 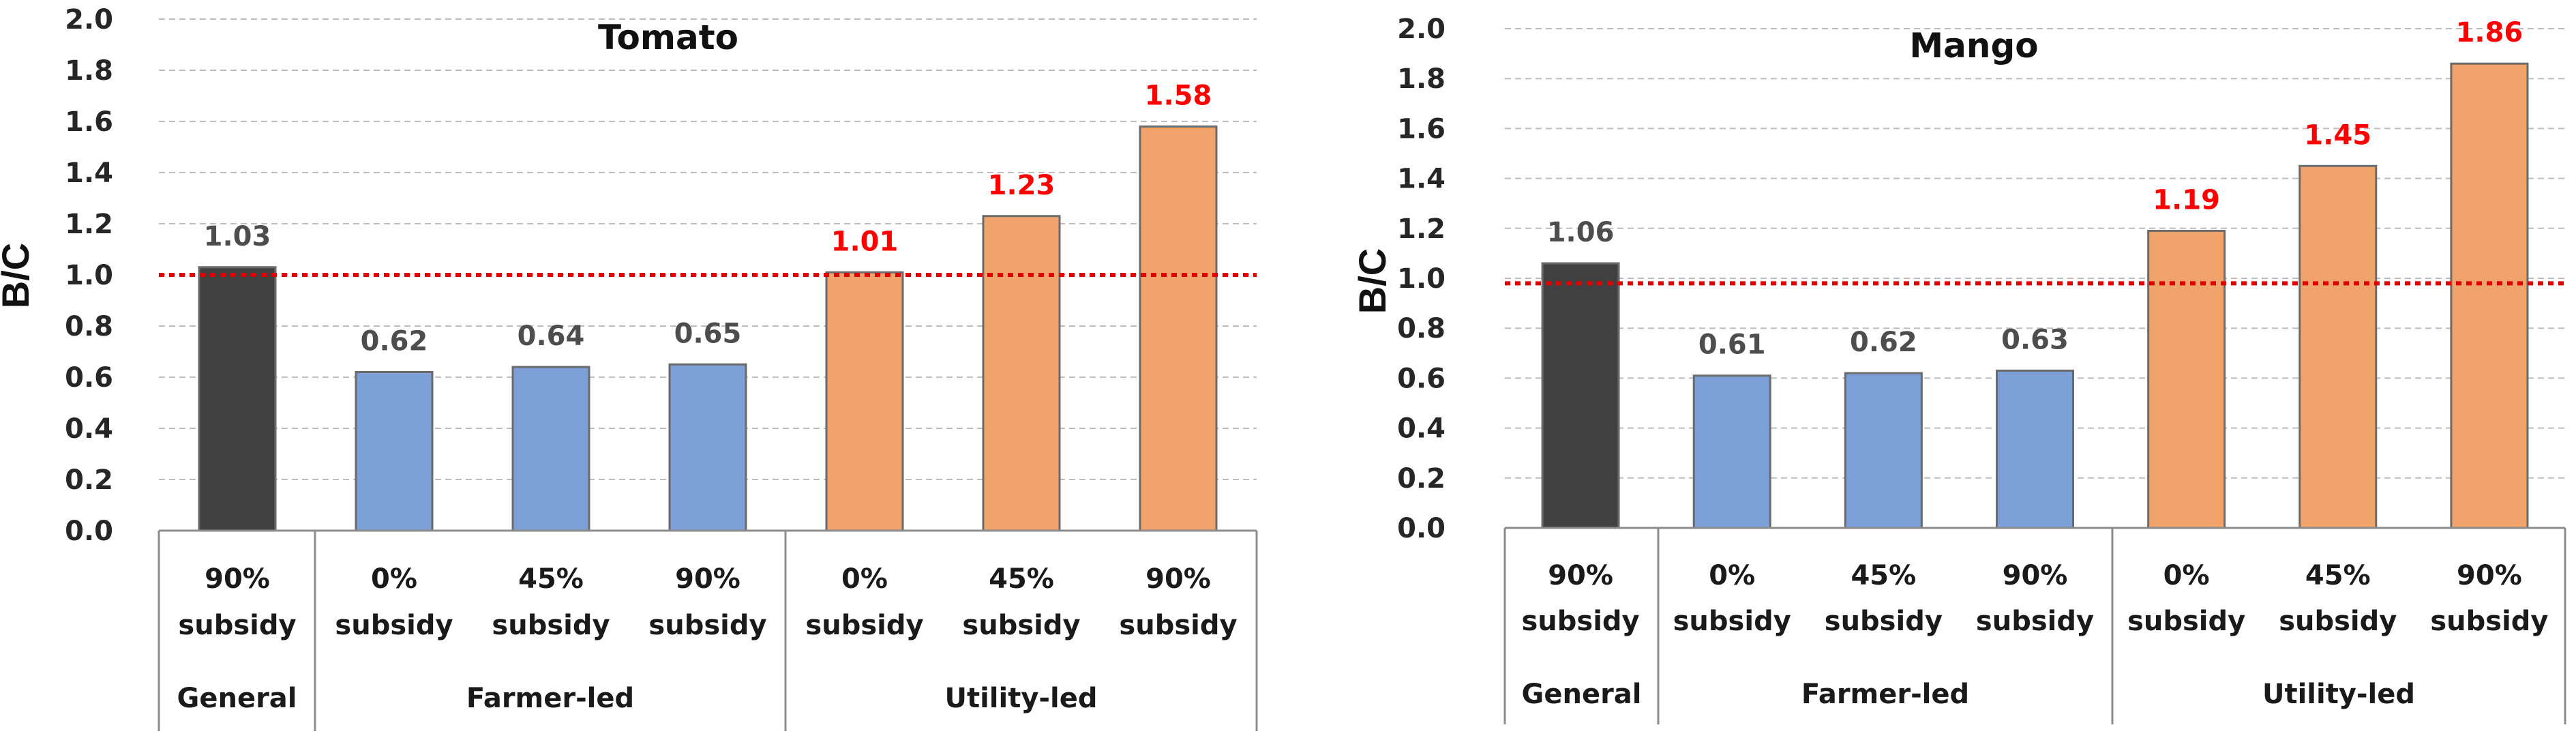 I want to click on data-label: 1.58, so click(x=1178, y=96).